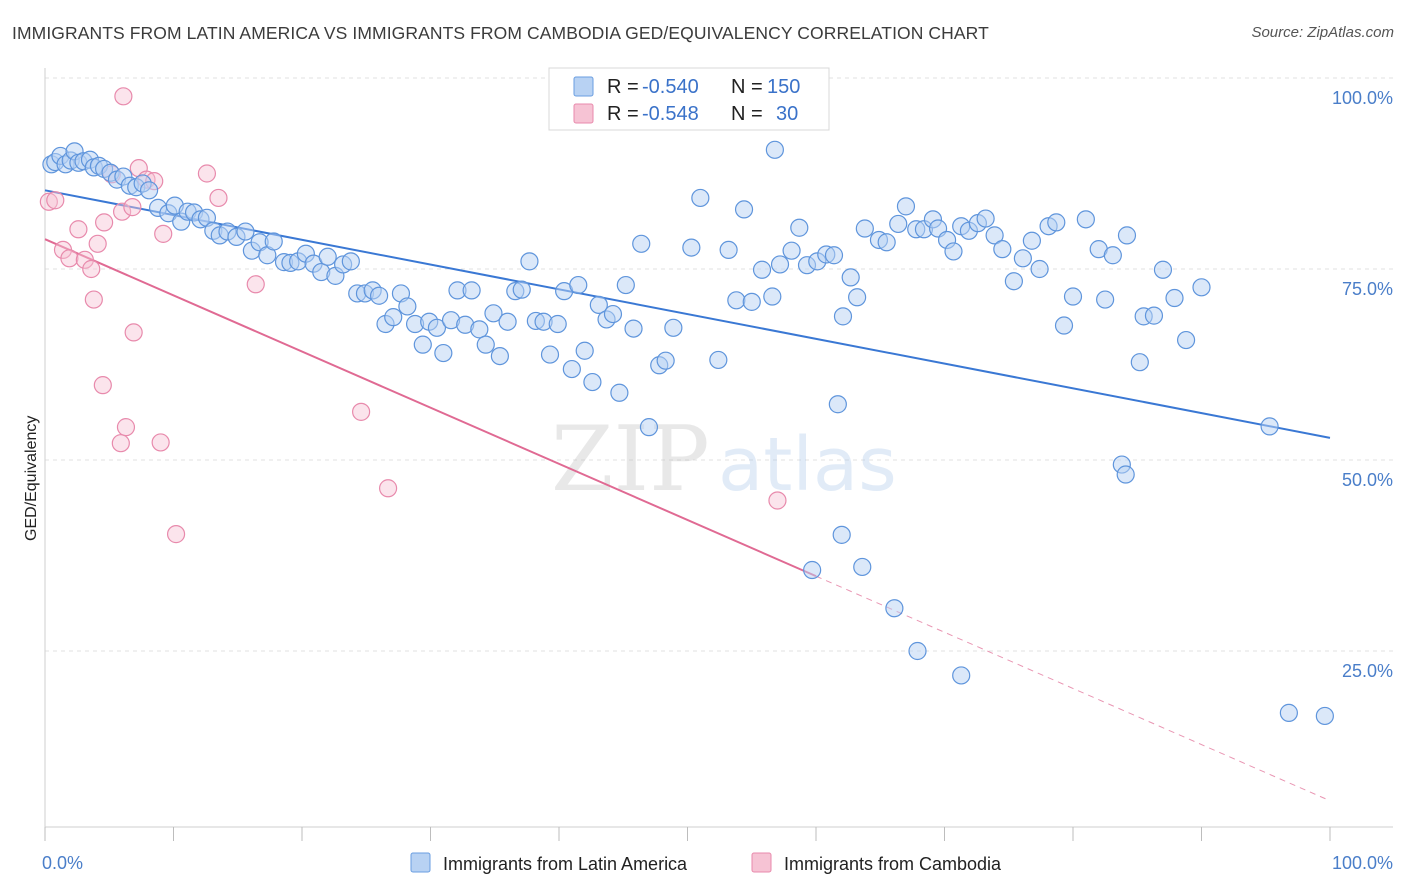 The image size is (1406, 892). What do you see at coordinates (583, 113) in the screenshot?
I see `stats-legend-swatch-pink` at bounding box center [583, 113].